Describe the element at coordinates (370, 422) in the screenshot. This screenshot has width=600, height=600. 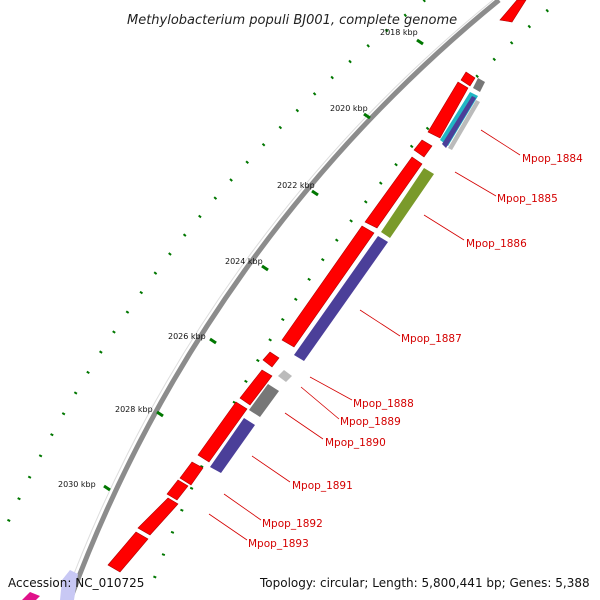
I see `gene-label-1889: Mpop_1889` at that location.